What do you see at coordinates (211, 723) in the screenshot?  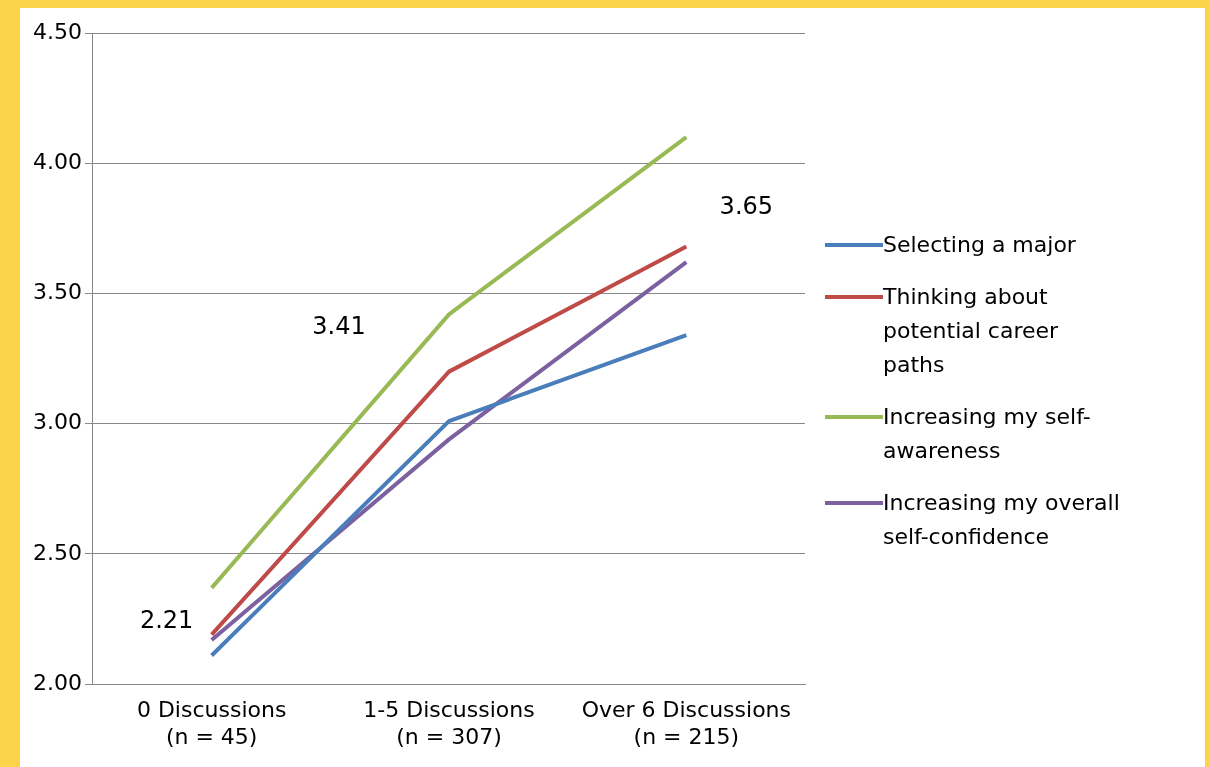 I see `x-tick-label: 0 Discussions (n = 45)` at bounding box center [211, 723].